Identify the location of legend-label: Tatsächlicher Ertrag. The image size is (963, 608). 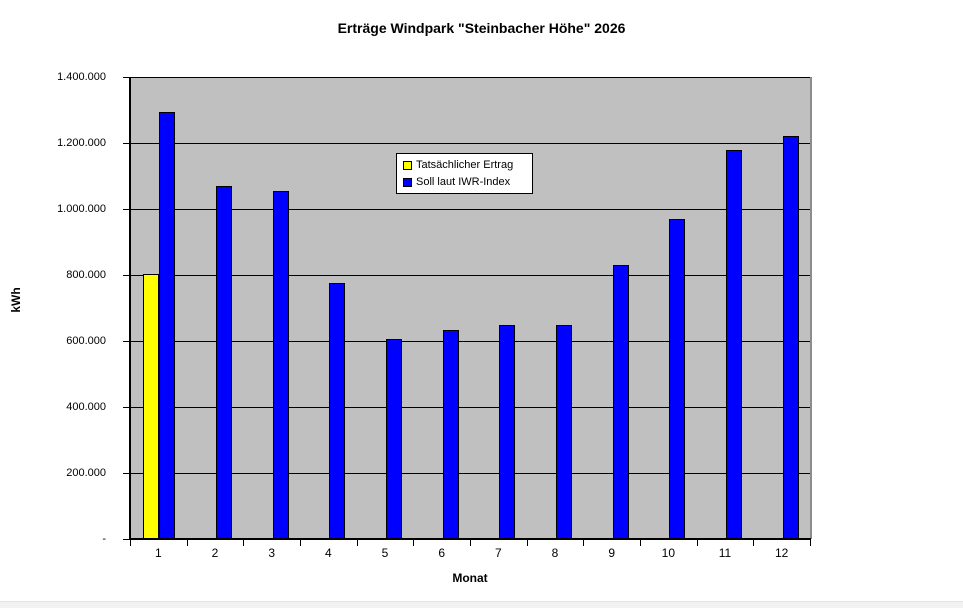
(465, 165).